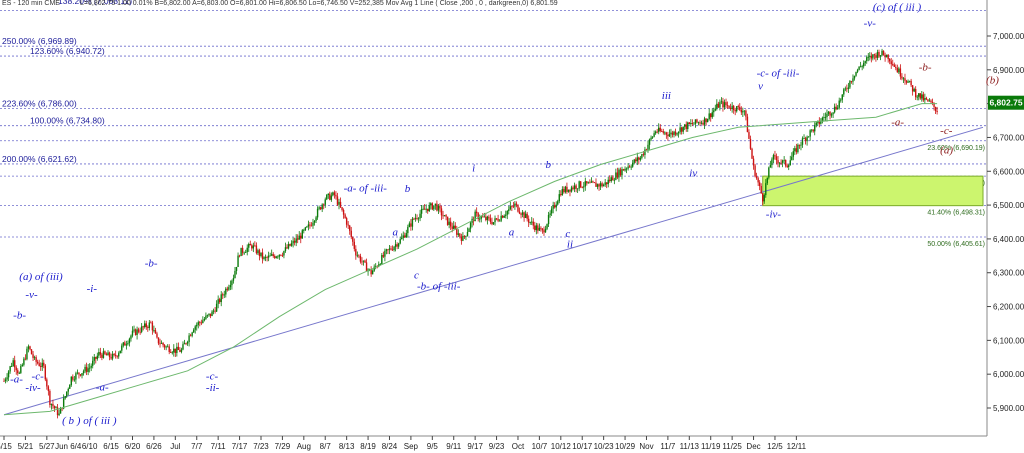 The height and width of the screenshot is (453, 1024). Describe the element at coordinates (1008, 239) in the screenshot. I see `y-tick-label: 6,400.00` at that location.